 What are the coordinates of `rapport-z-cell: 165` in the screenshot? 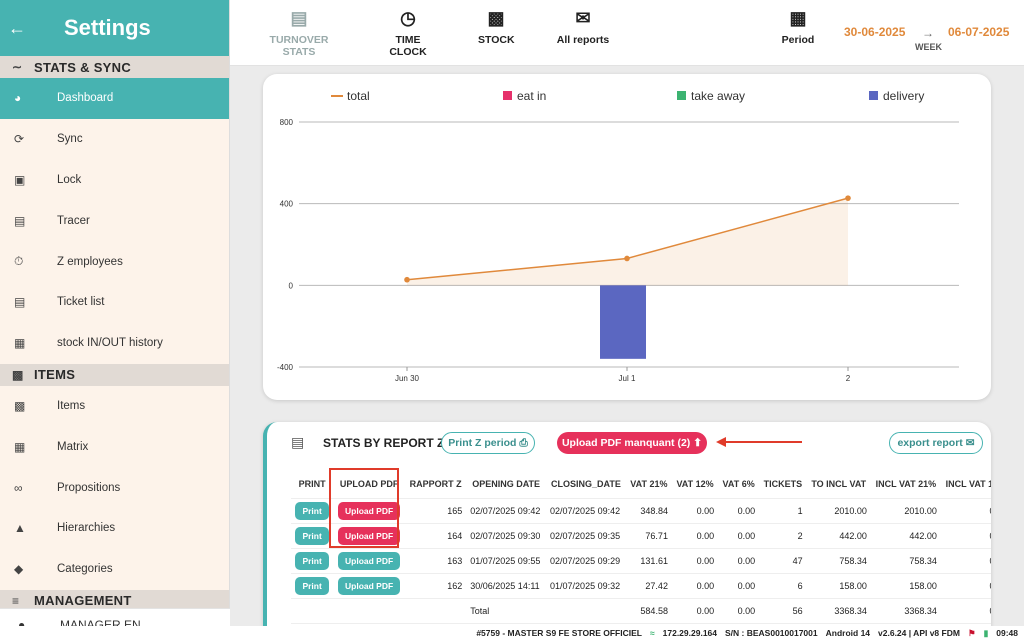 It's located at (435, 511).